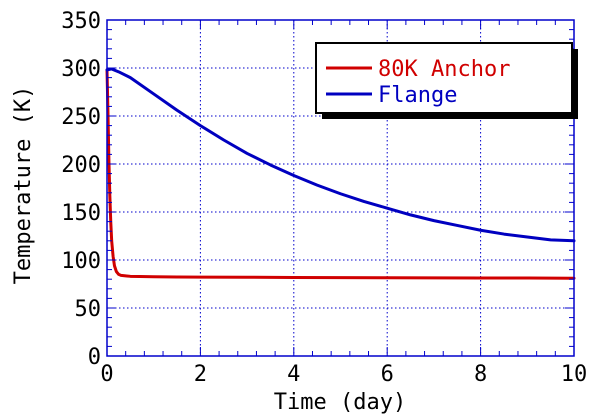 The height and width of the screenshot is (416, 590). I want to click on y-tick-label: 300, so click(81, 69).